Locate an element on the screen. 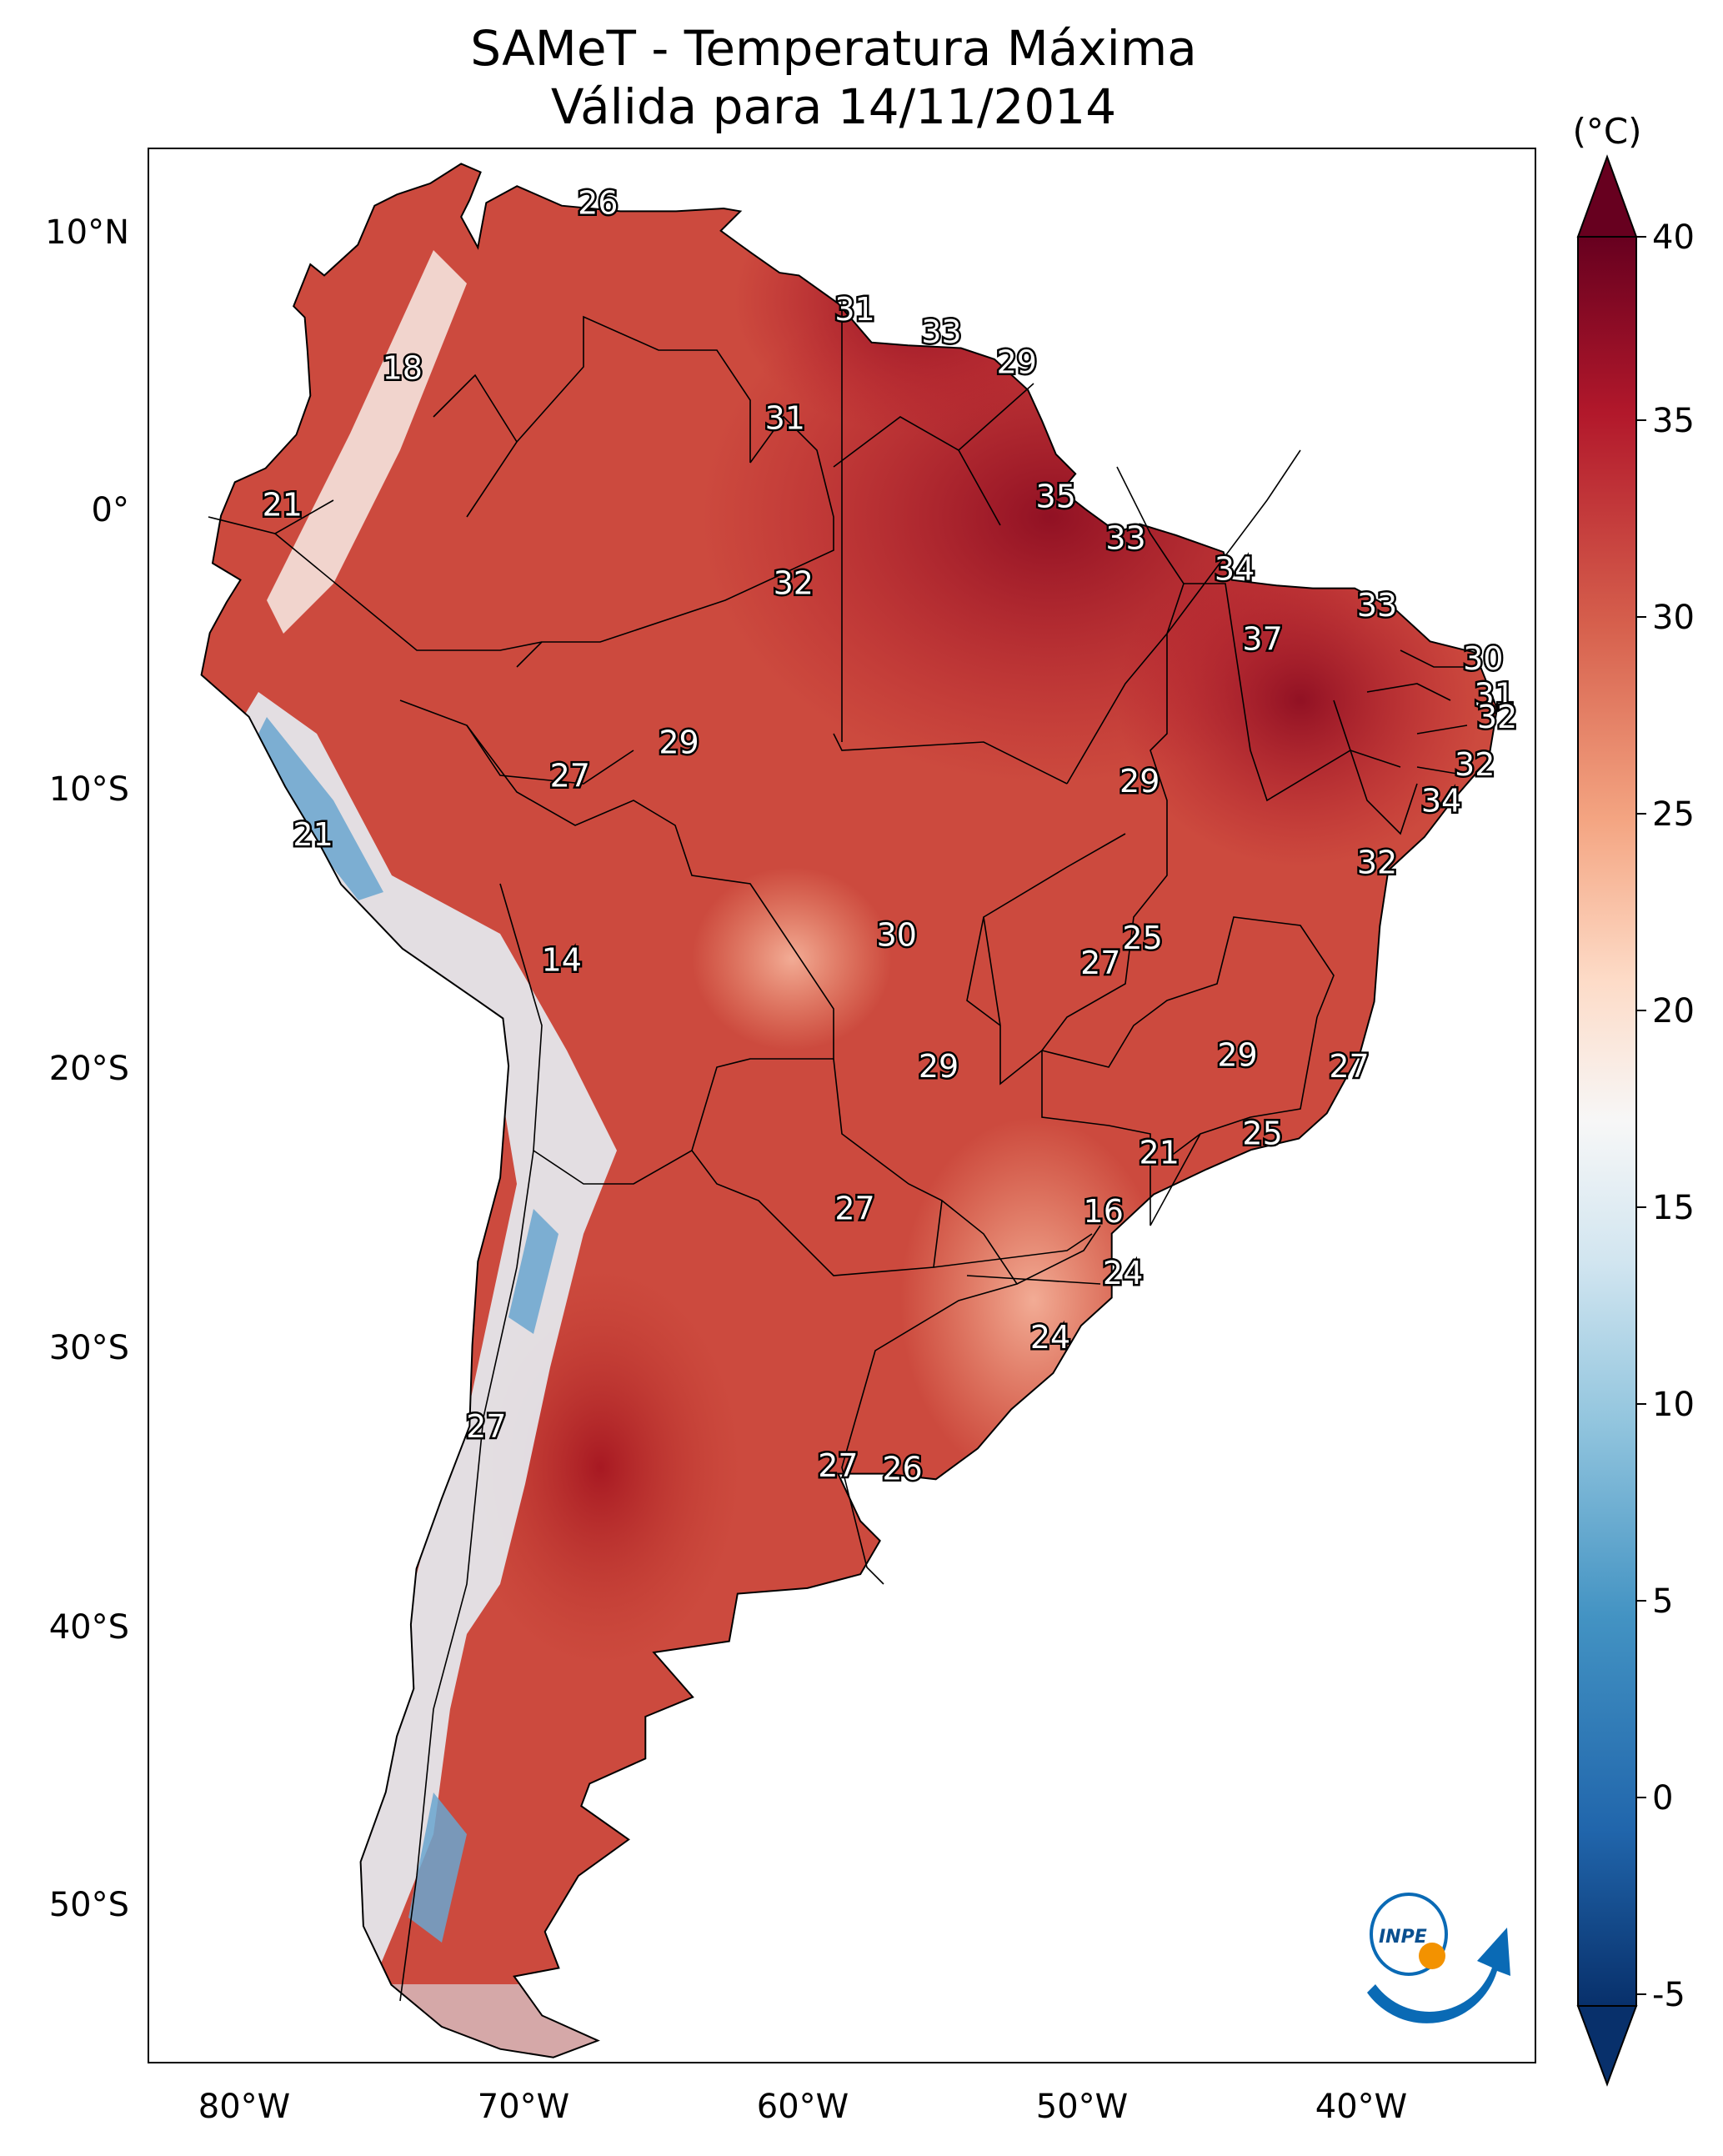 Image resolution: width=1723 pixels, height=2156 pixels. svg-text: 30 is located at coordinates (1674, 618).